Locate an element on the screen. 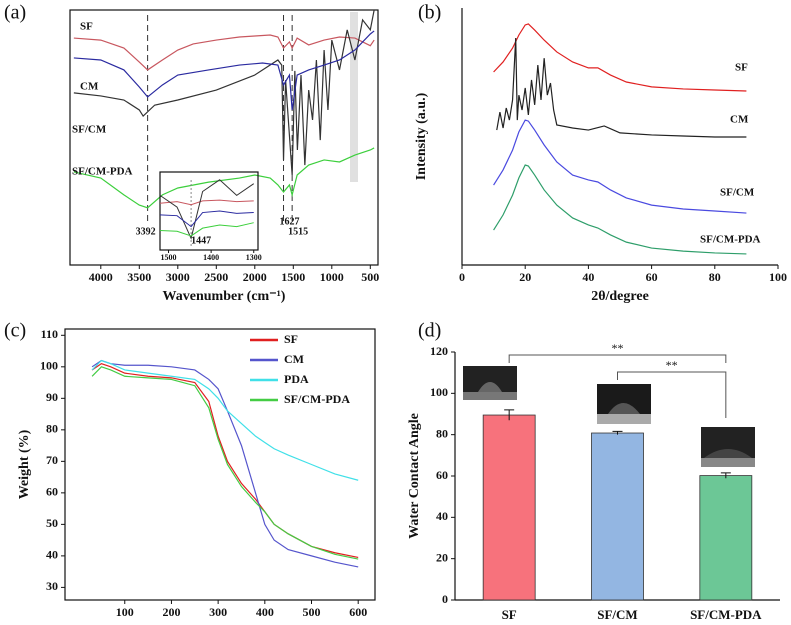 Image resolution: width=791 pixels, height=625 pixels. y-tick-label: 0 is located at coordinates (445, 599).